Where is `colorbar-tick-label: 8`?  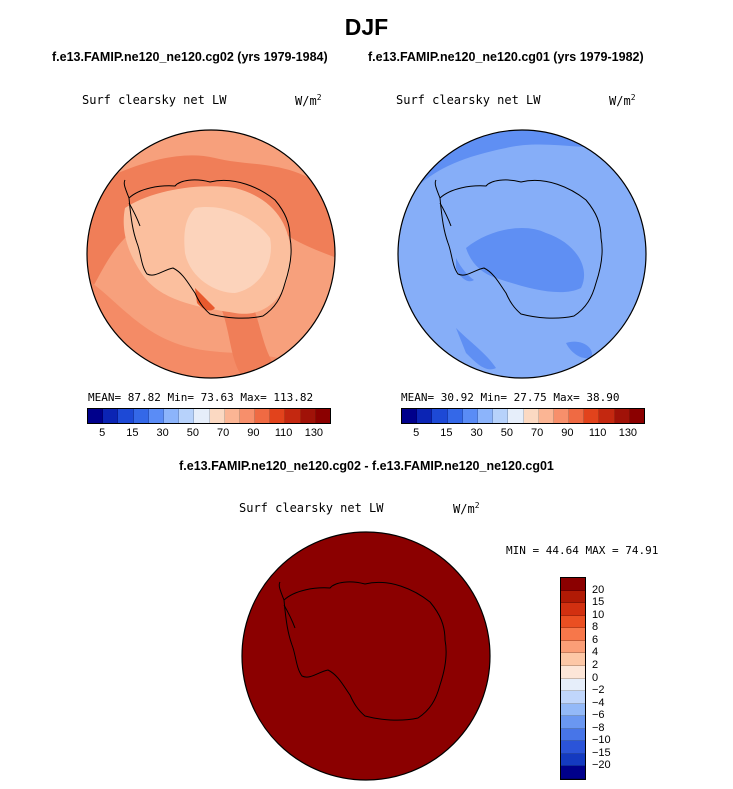
colorbar-tick-label: 8 is located at coordinates (595, 627).